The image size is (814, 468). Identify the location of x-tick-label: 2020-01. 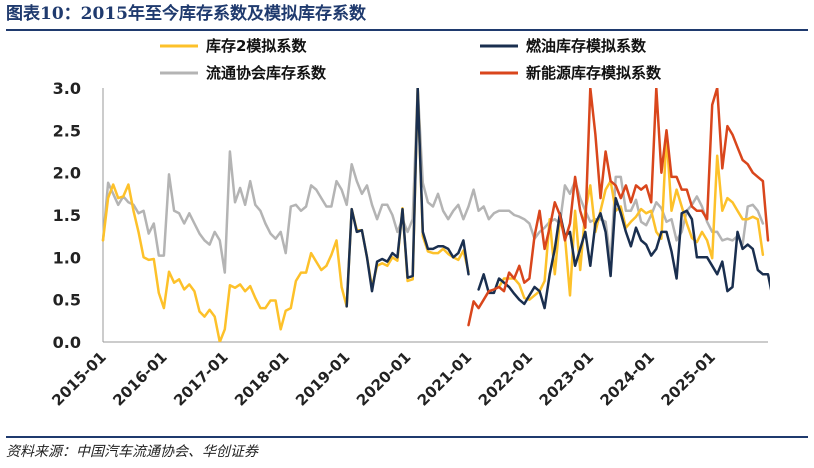
(383, 378).